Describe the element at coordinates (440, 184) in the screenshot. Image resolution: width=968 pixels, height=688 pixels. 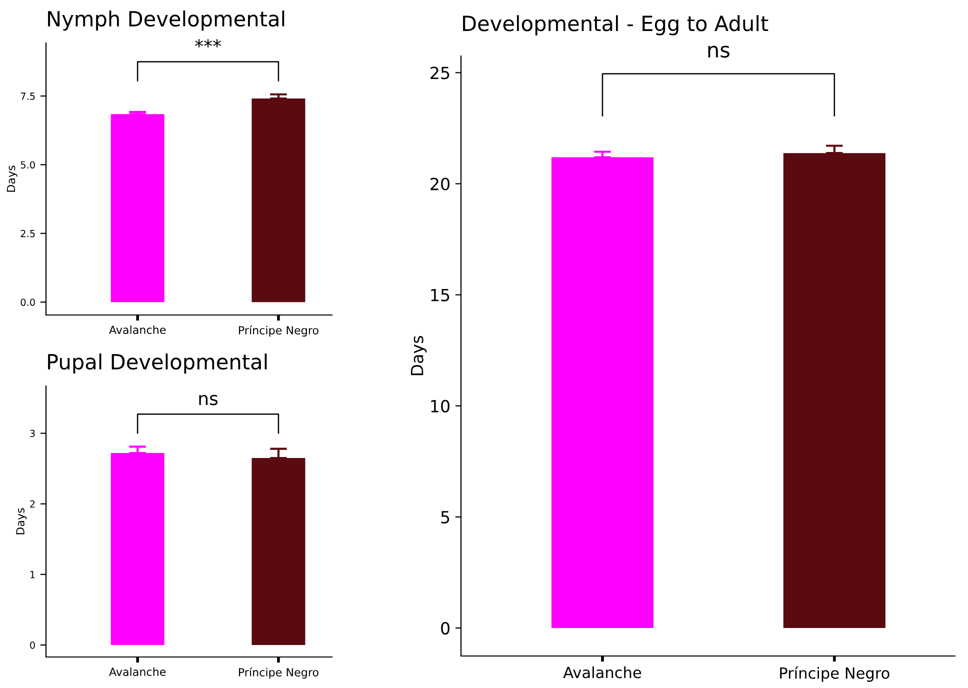
I see `y-tick-label: 20` at that location.